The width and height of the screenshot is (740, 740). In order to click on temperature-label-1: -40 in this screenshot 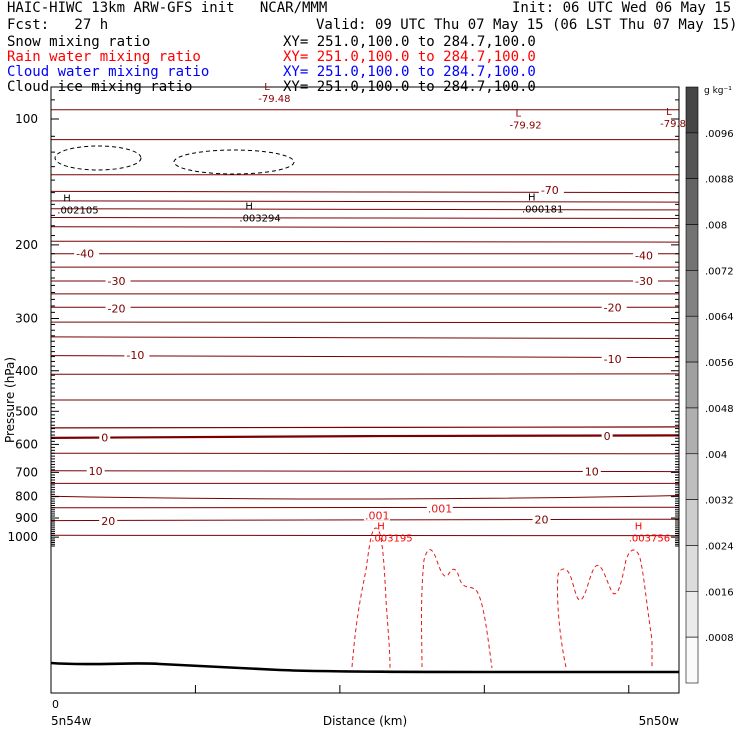, I will do `click(85, 254)`.